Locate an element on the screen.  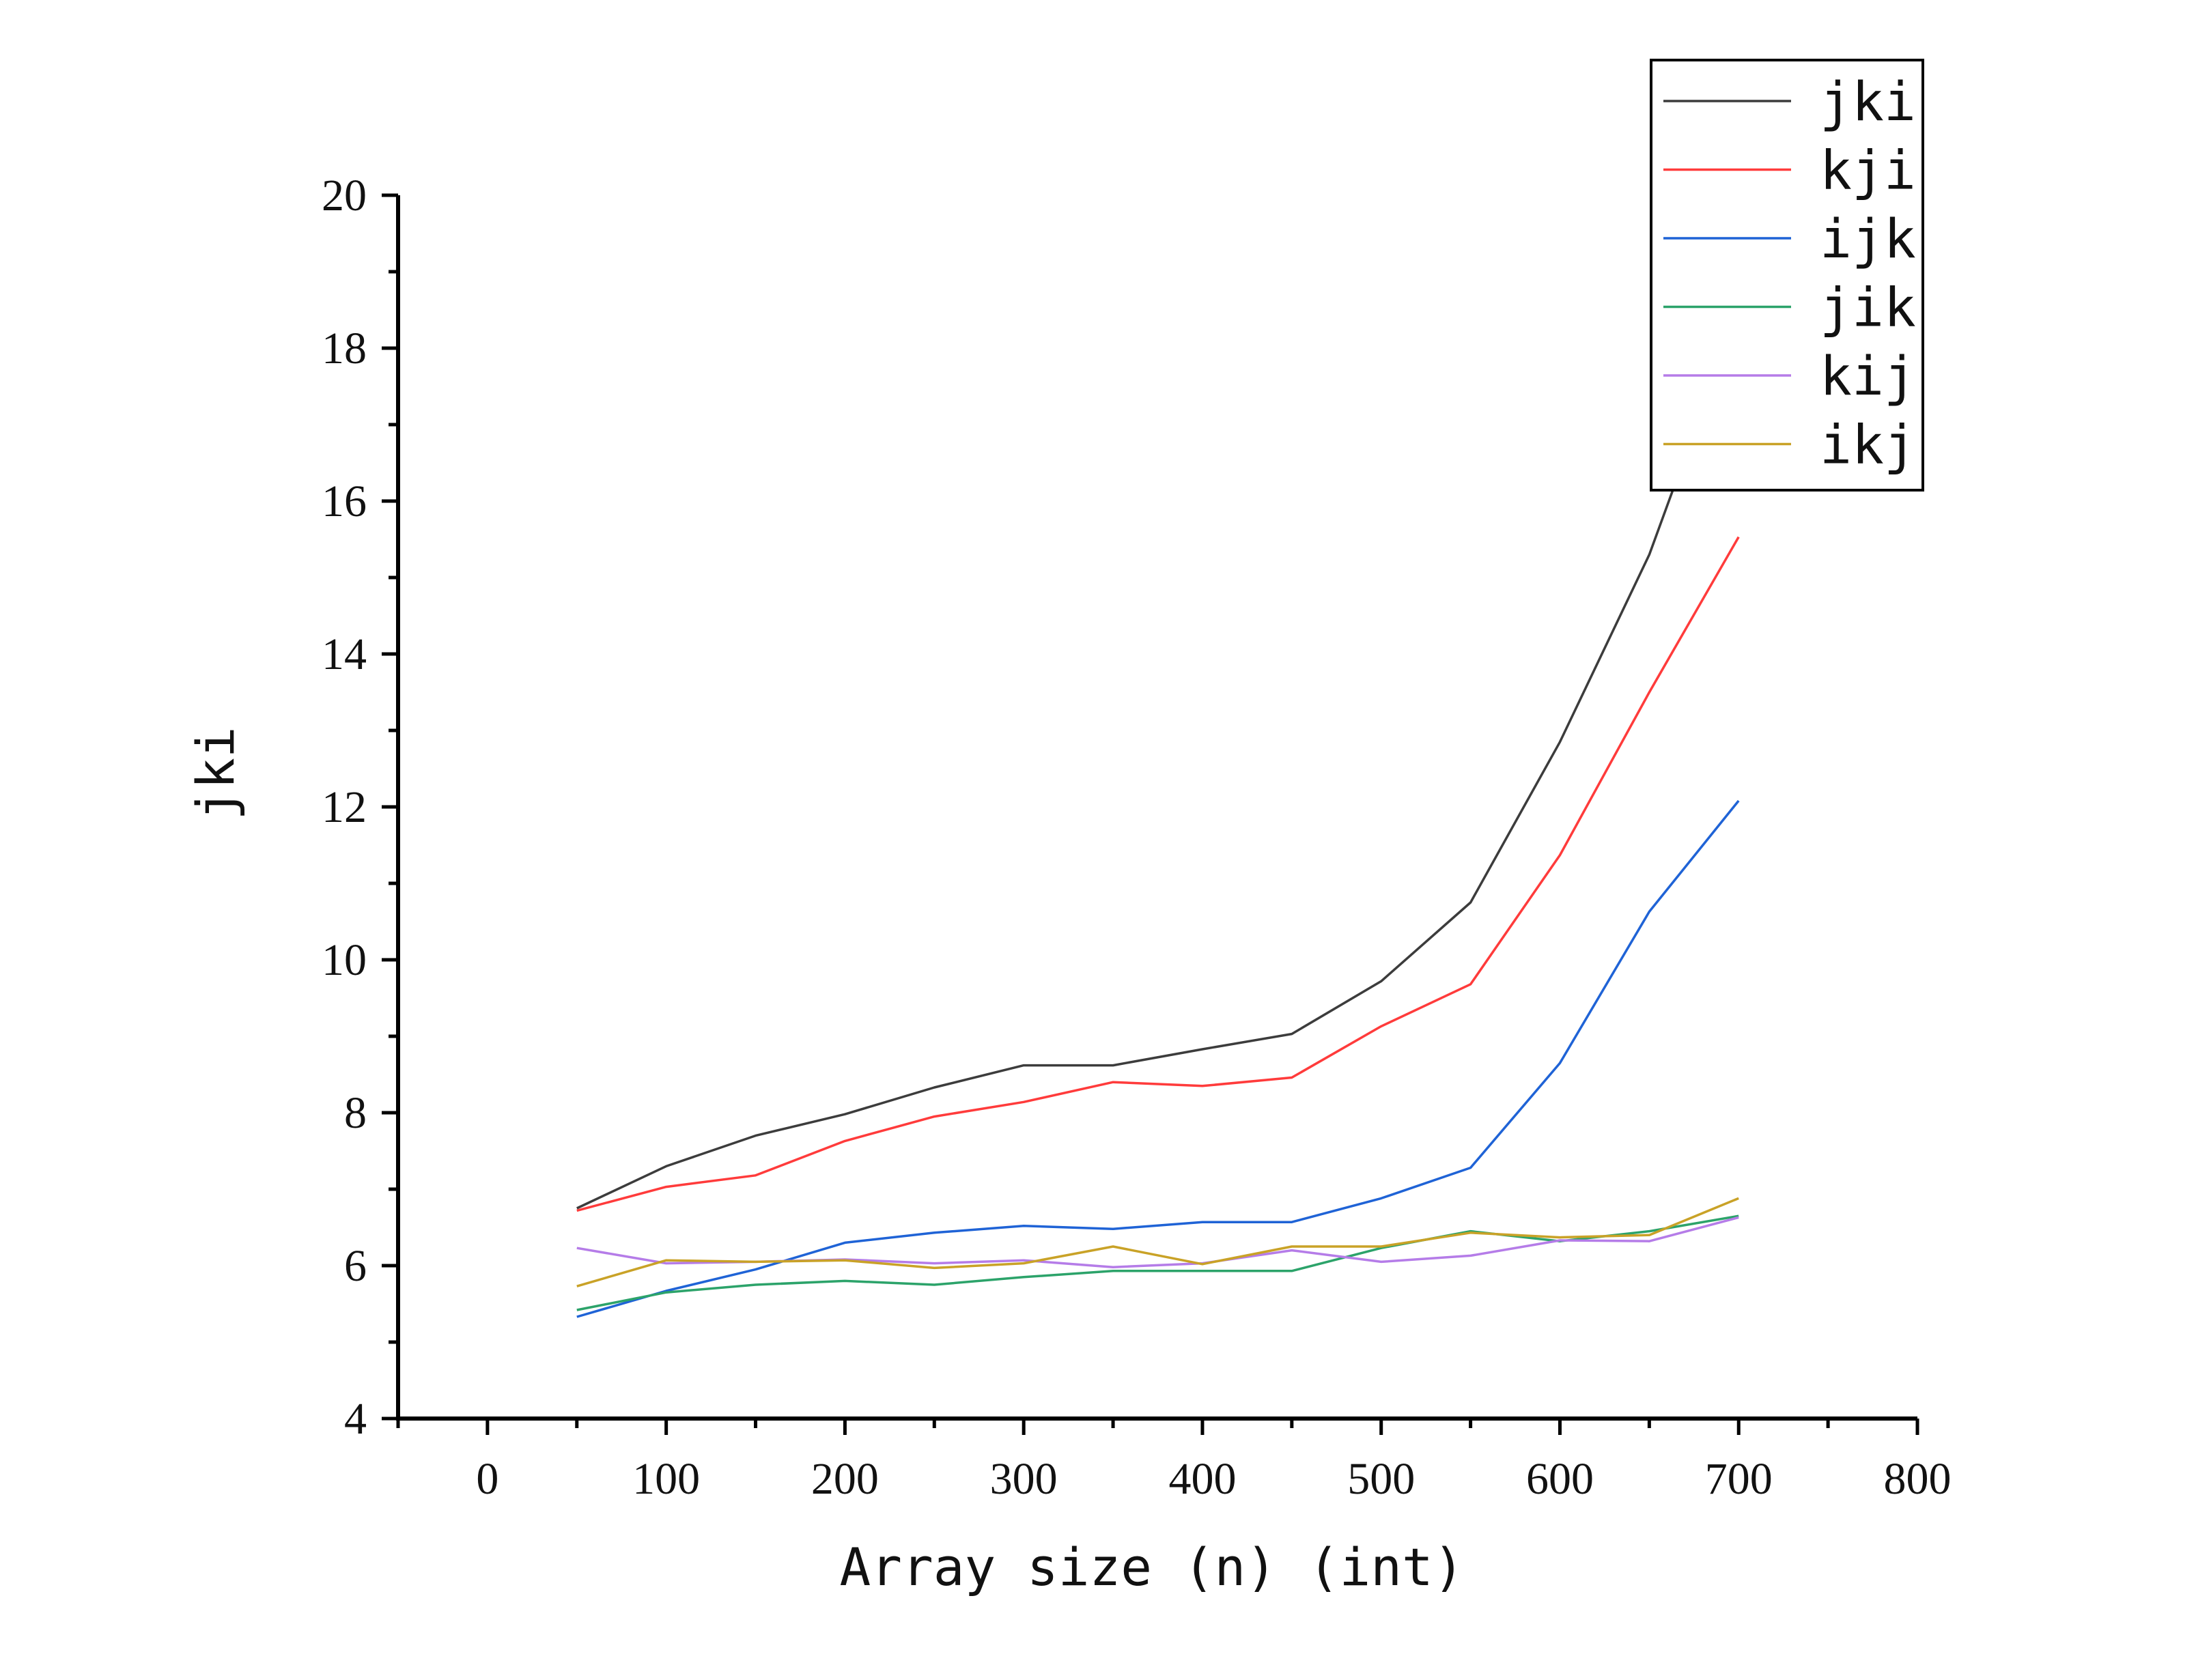
y-tick-label: 4 is located at coordinates (356, 1419).